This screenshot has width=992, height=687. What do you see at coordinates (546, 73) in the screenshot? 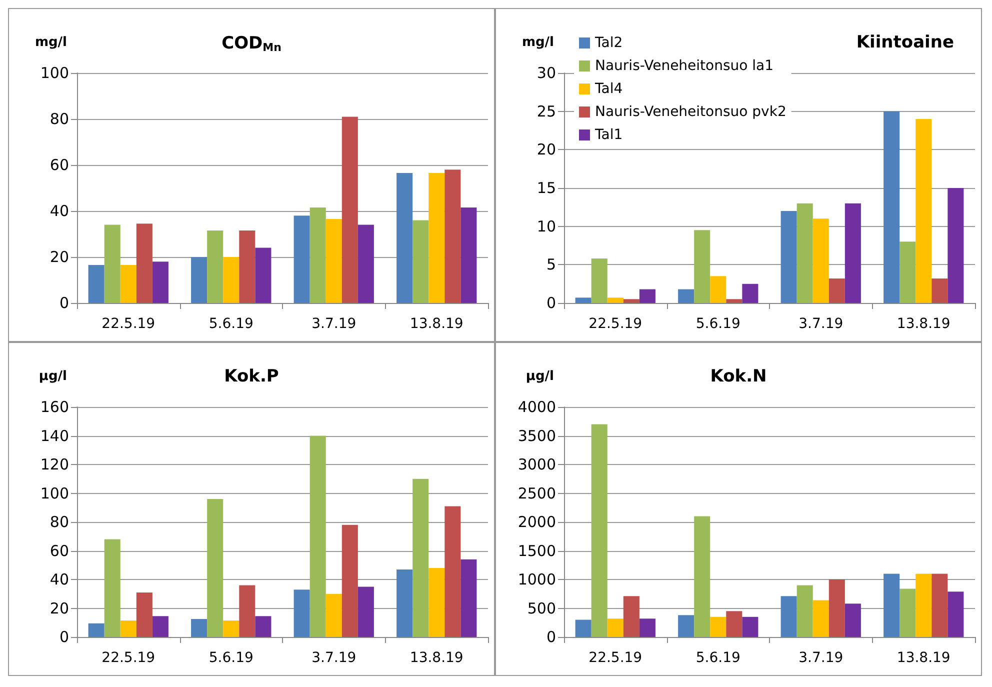
I see `y-tick-label: 30` at bounding box center [546, 73].